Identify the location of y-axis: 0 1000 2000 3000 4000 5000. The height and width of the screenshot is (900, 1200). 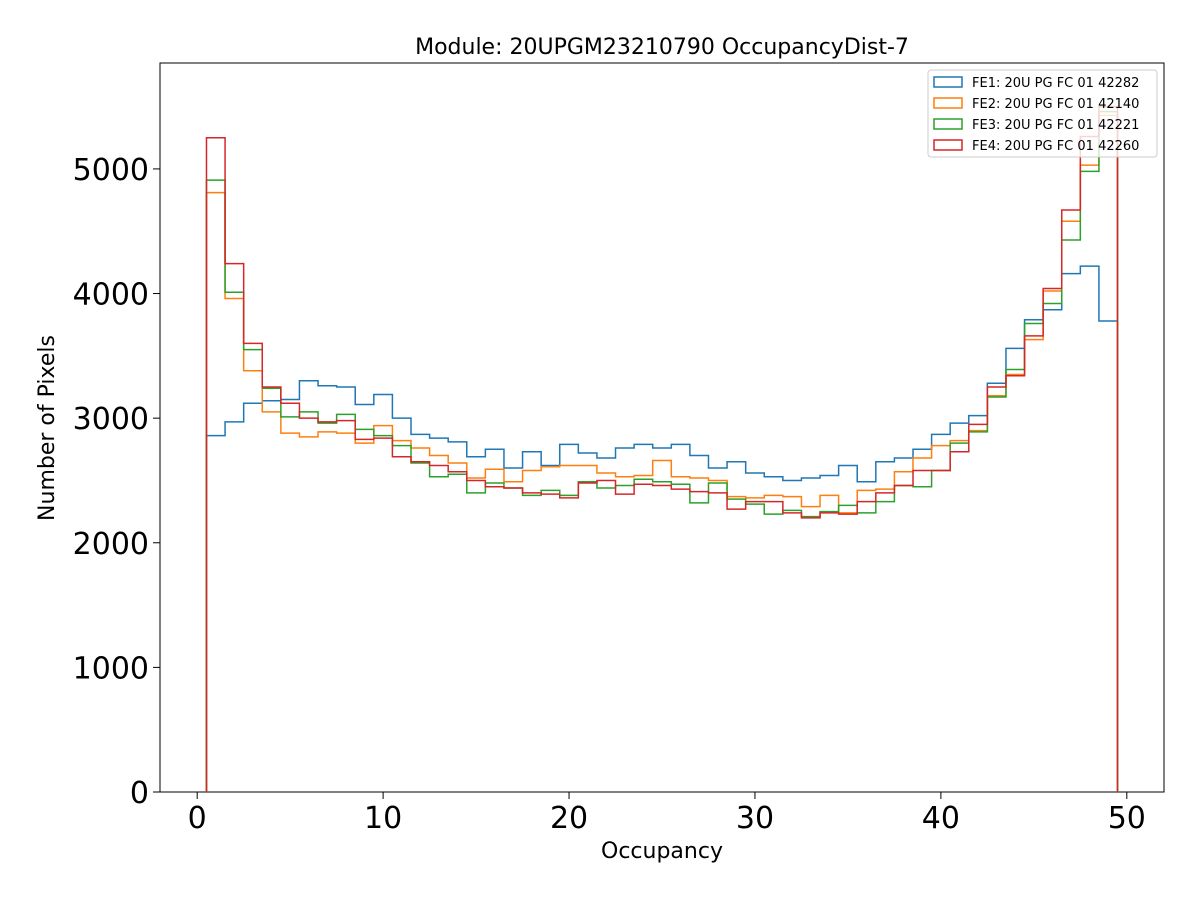
(116, 482).